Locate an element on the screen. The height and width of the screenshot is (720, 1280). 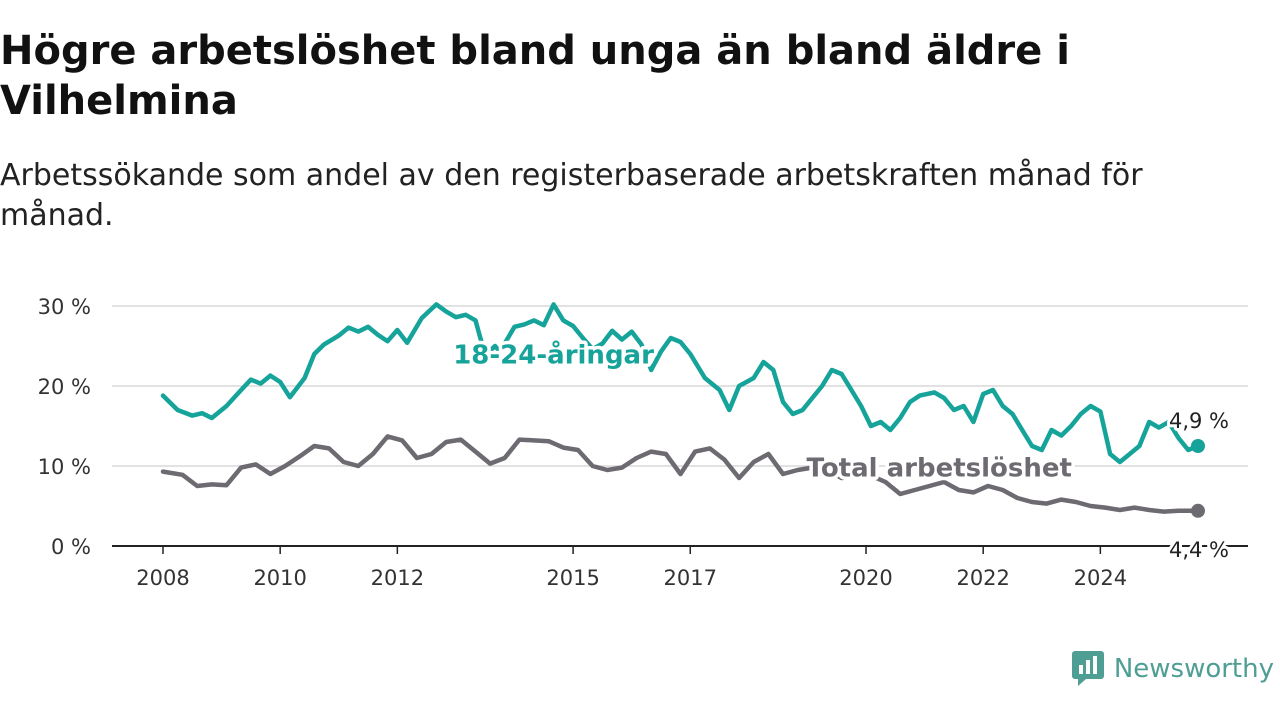
x-tick-label: 2010 is located at coordinates (279, 578).